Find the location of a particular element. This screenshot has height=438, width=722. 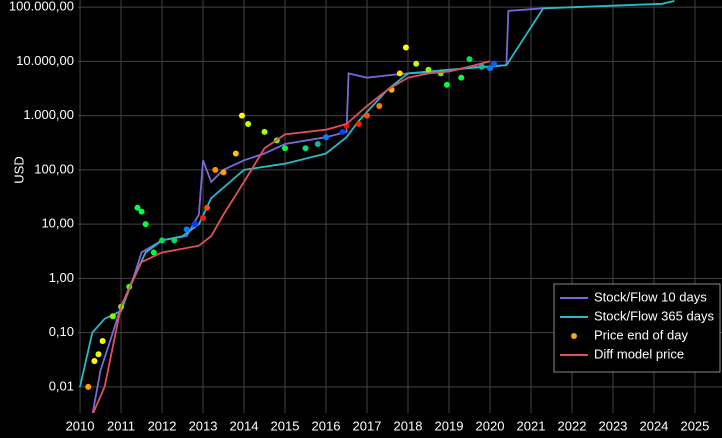

x-tick-label: 2018 is located at coordinates (408, 425).